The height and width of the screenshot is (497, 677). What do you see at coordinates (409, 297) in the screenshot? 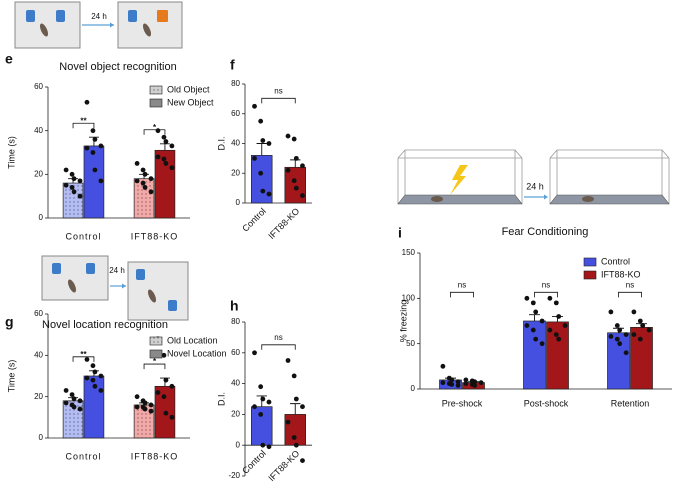
I see `y-tick-label: 100` at bounding box center [409, 297].